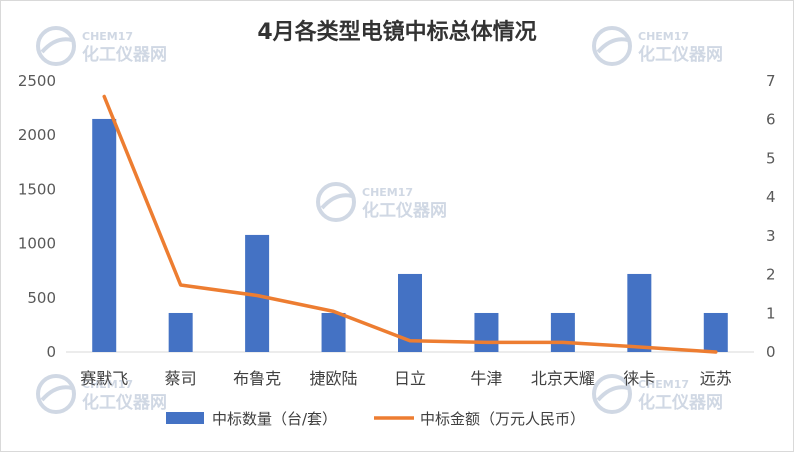 The image size is (794, 452). What do you see at coordinates (563, 378) in the screenshot?
I see `category-label: 北京天耀` at bounding box center [563, 378].